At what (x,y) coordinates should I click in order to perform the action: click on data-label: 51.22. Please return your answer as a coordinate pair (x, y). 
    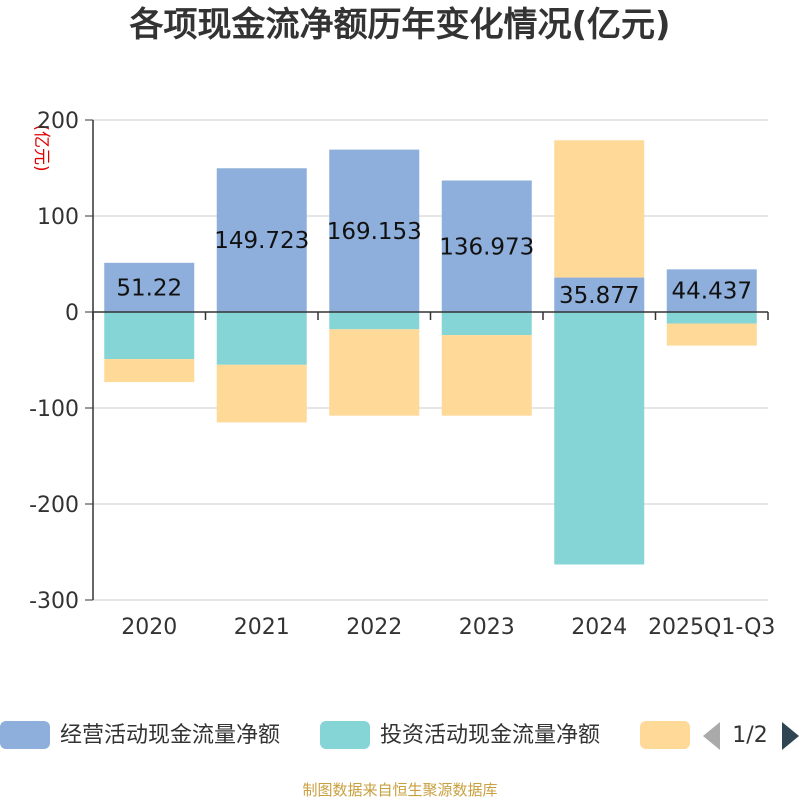
    Looking at the image, I should click on (149, 288).